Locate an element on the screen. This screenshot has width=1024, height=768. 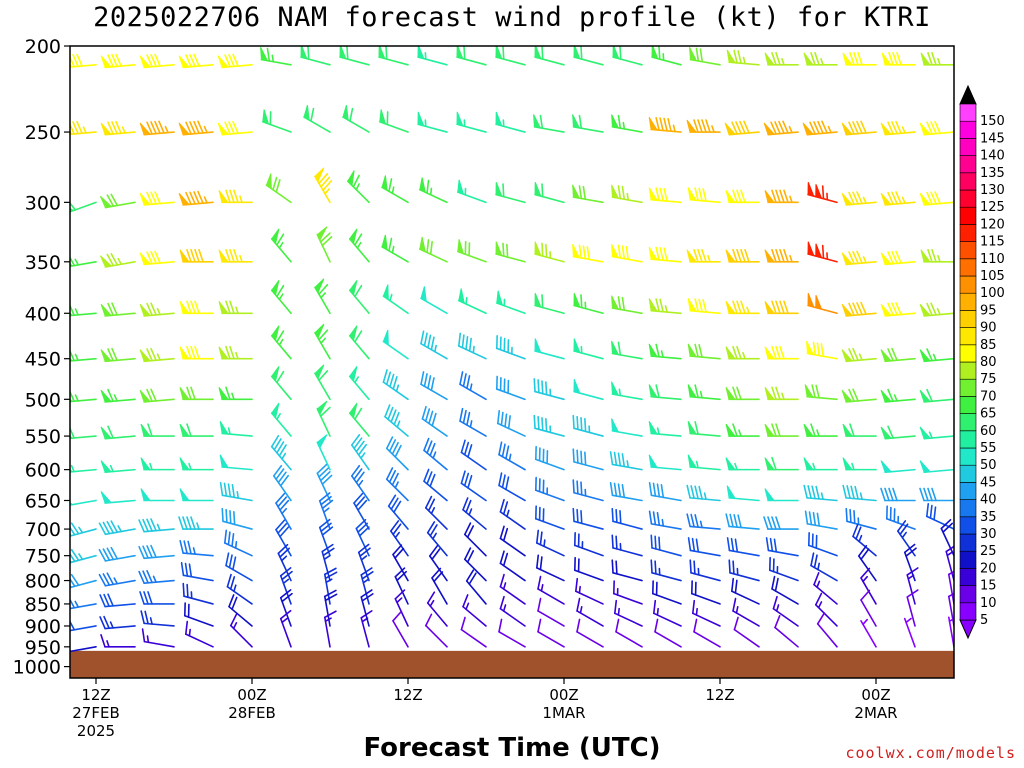
x-tick-label: 1MAR is located at coordinates (563, 713).